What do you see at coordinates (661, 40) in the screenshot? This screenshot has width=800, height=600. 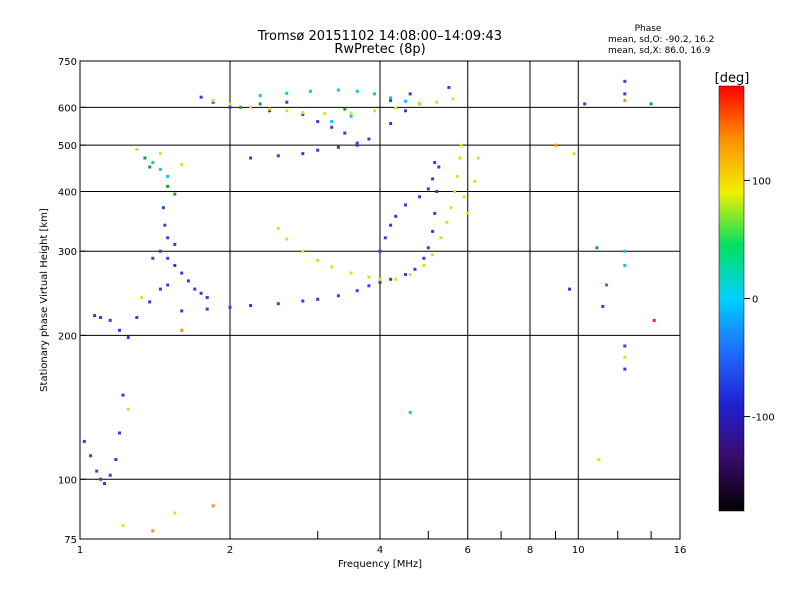 I see `phase-stats-o: mean, sd,O: -90.2, 16.2` at bounding box center [661, 40].